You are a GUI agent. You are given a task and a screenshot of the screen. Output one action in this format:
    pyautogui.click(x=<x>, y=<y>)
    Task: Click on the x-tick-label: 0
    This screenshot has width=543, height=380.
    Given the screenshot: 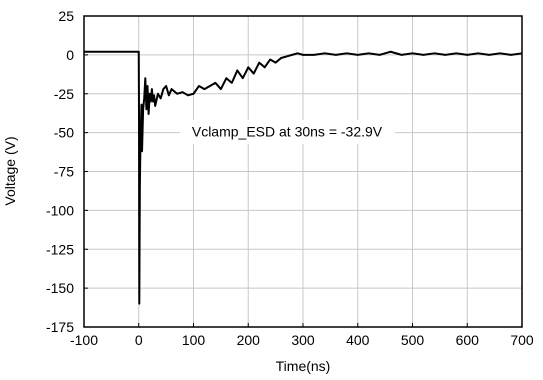 What is the action you would take?
    pyautogui.click(x=139, y=340)
    